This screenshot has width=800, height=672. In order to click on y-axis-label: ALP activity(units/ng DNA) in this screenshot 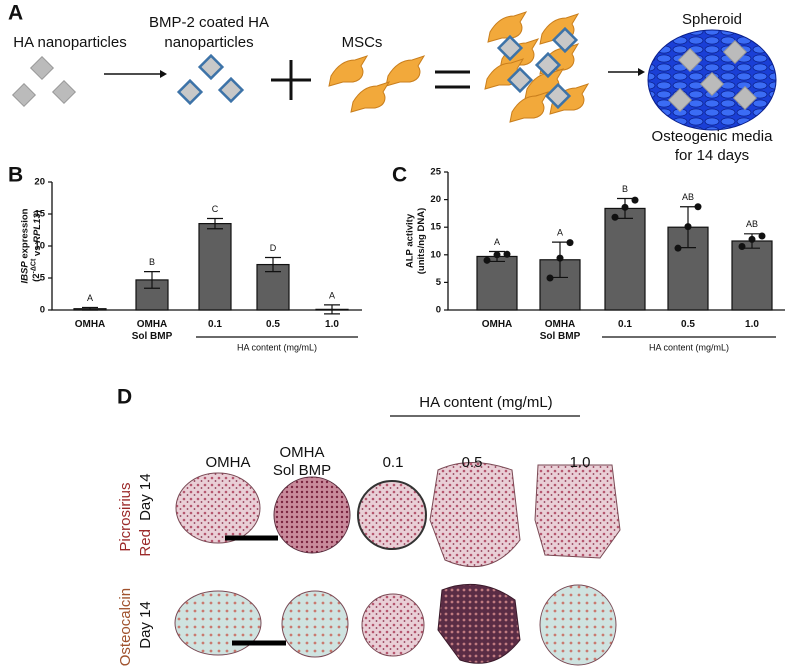, I will do `click(415, 241)`.